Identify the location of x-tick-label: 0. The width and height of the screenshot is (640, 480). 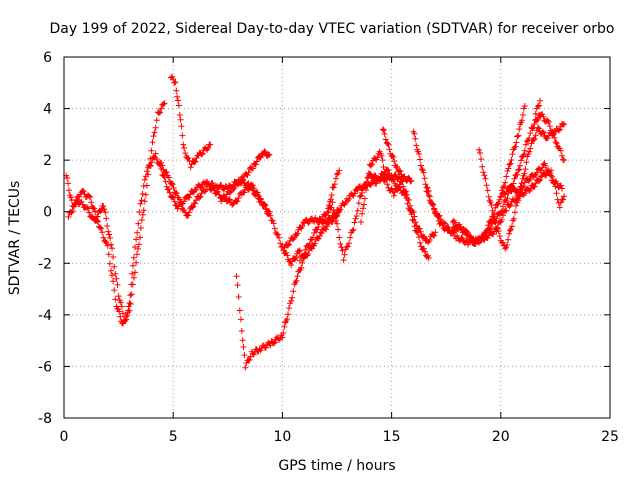
(64, 437).